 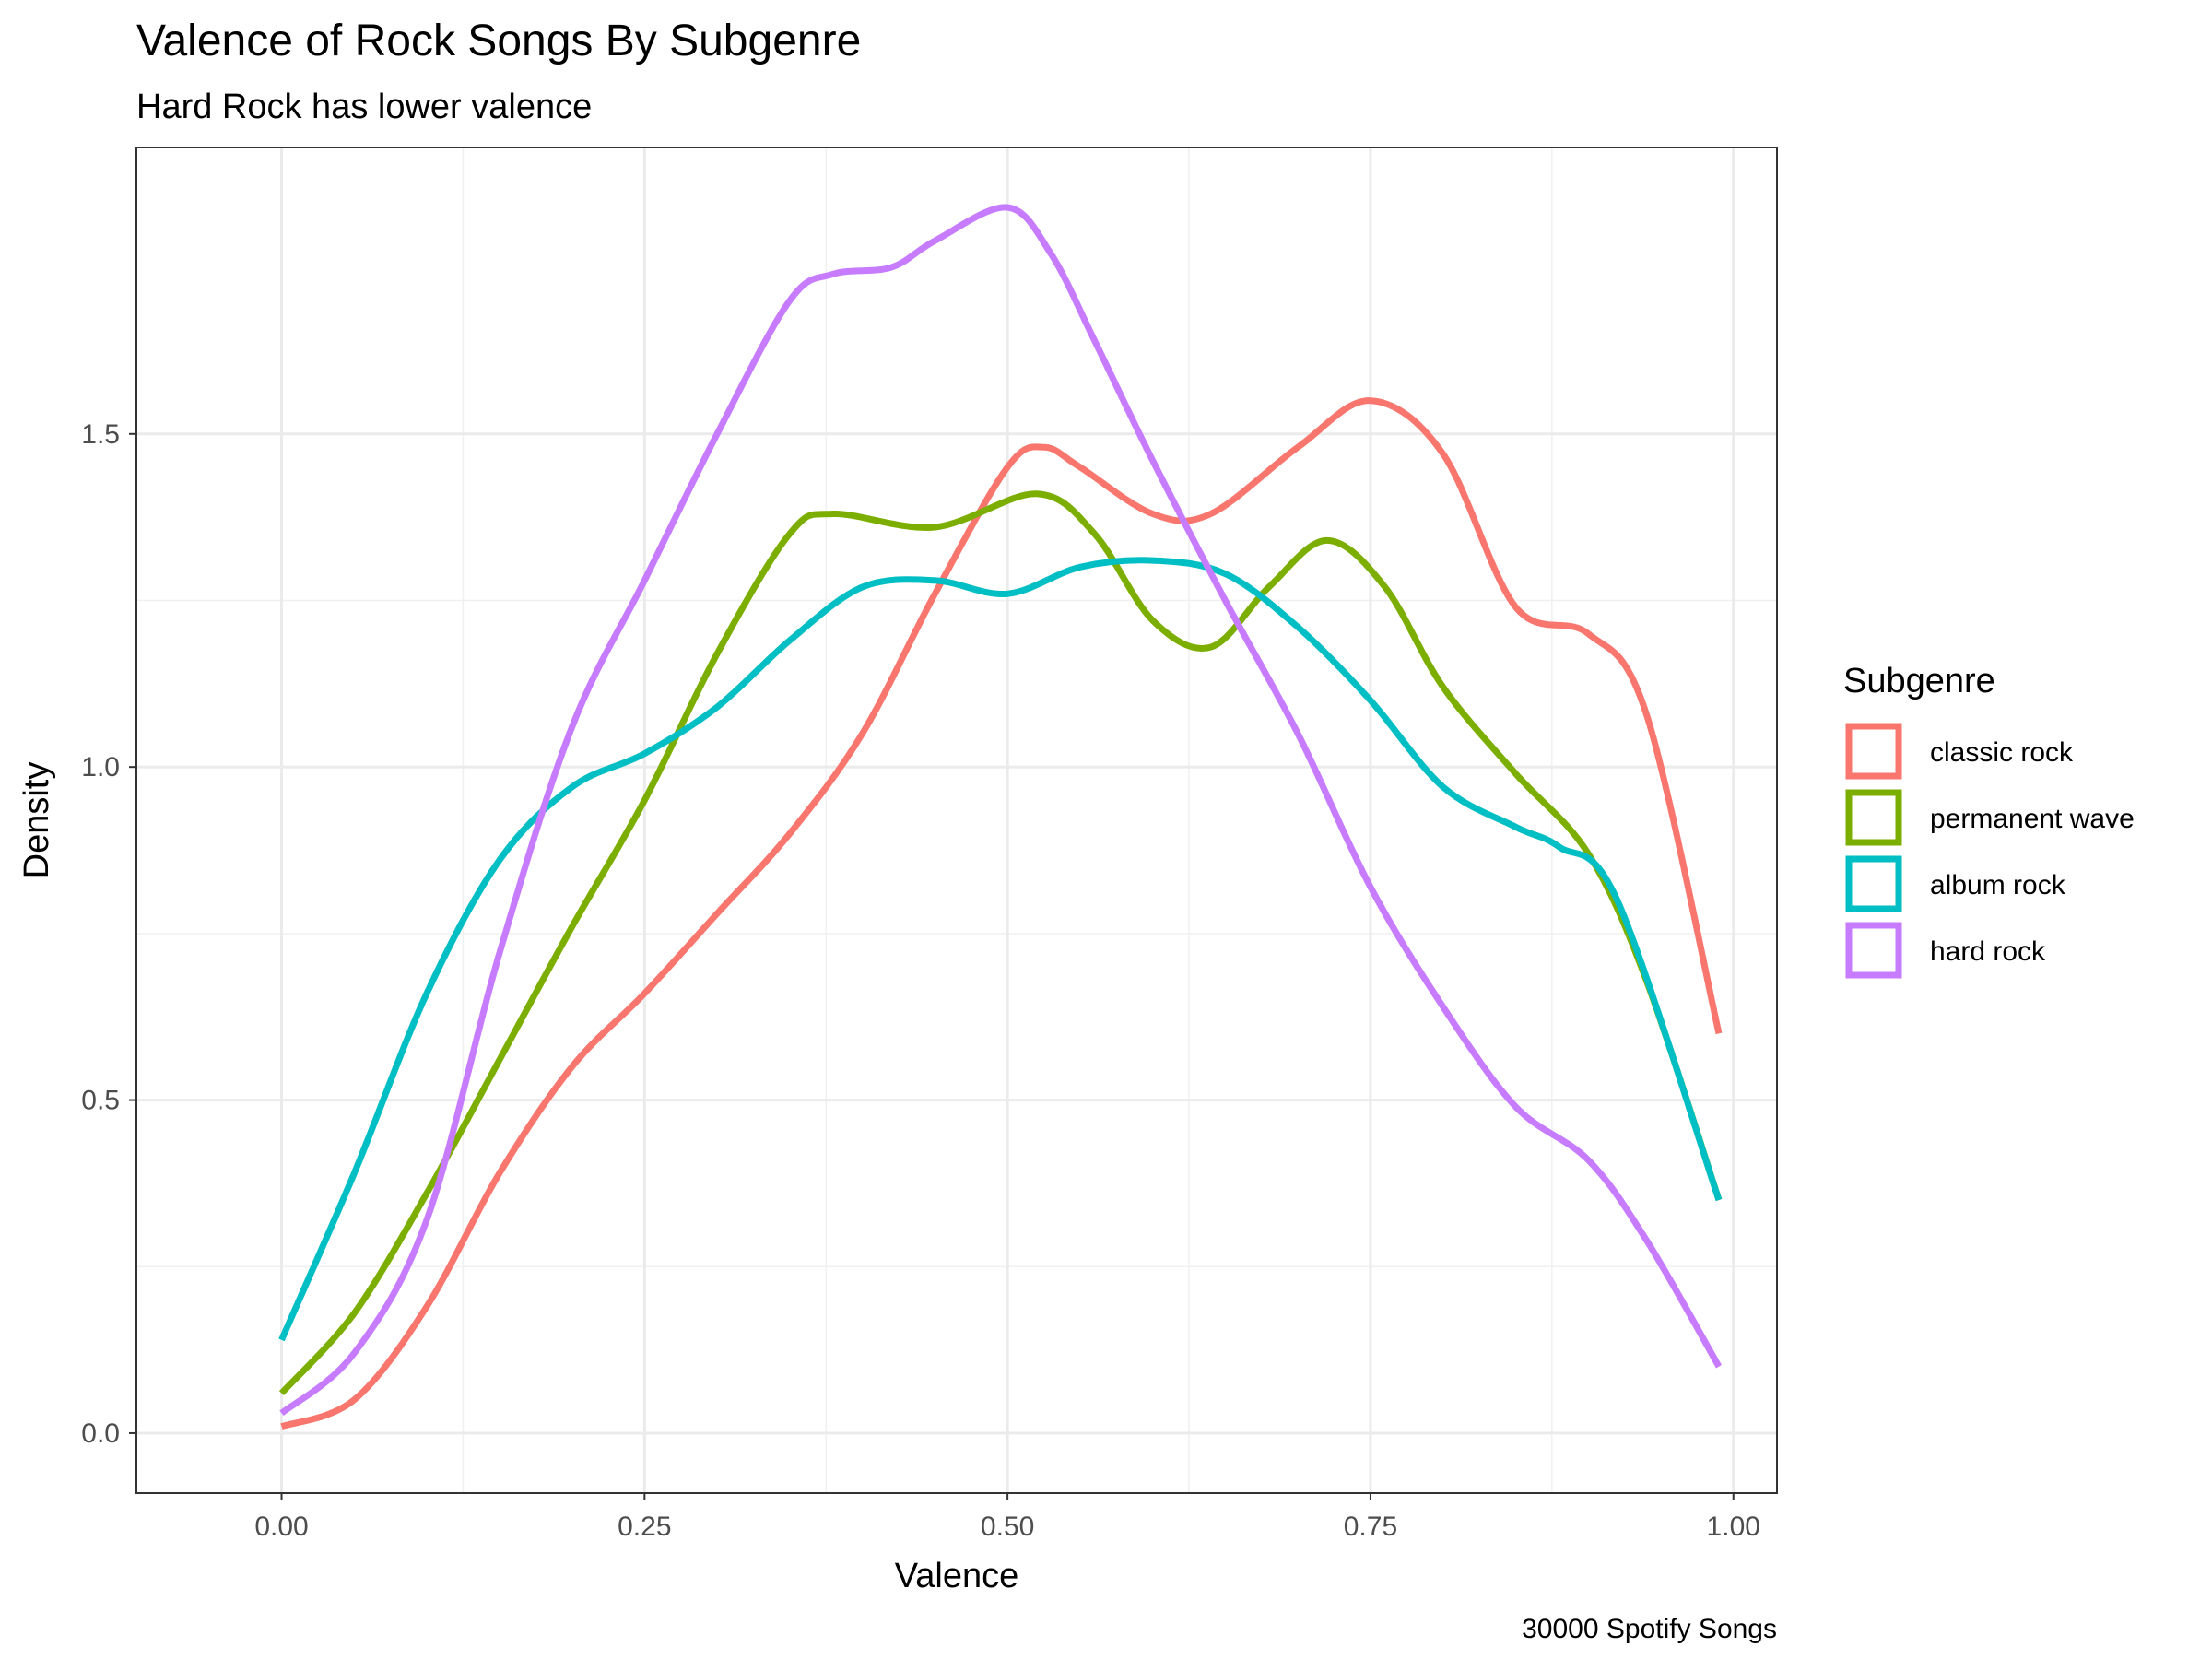 What do you see at coordinates (644, 1527) in the screenshot?
I see `x-tick-label: 0.25` at bounding box center [644, 1527].